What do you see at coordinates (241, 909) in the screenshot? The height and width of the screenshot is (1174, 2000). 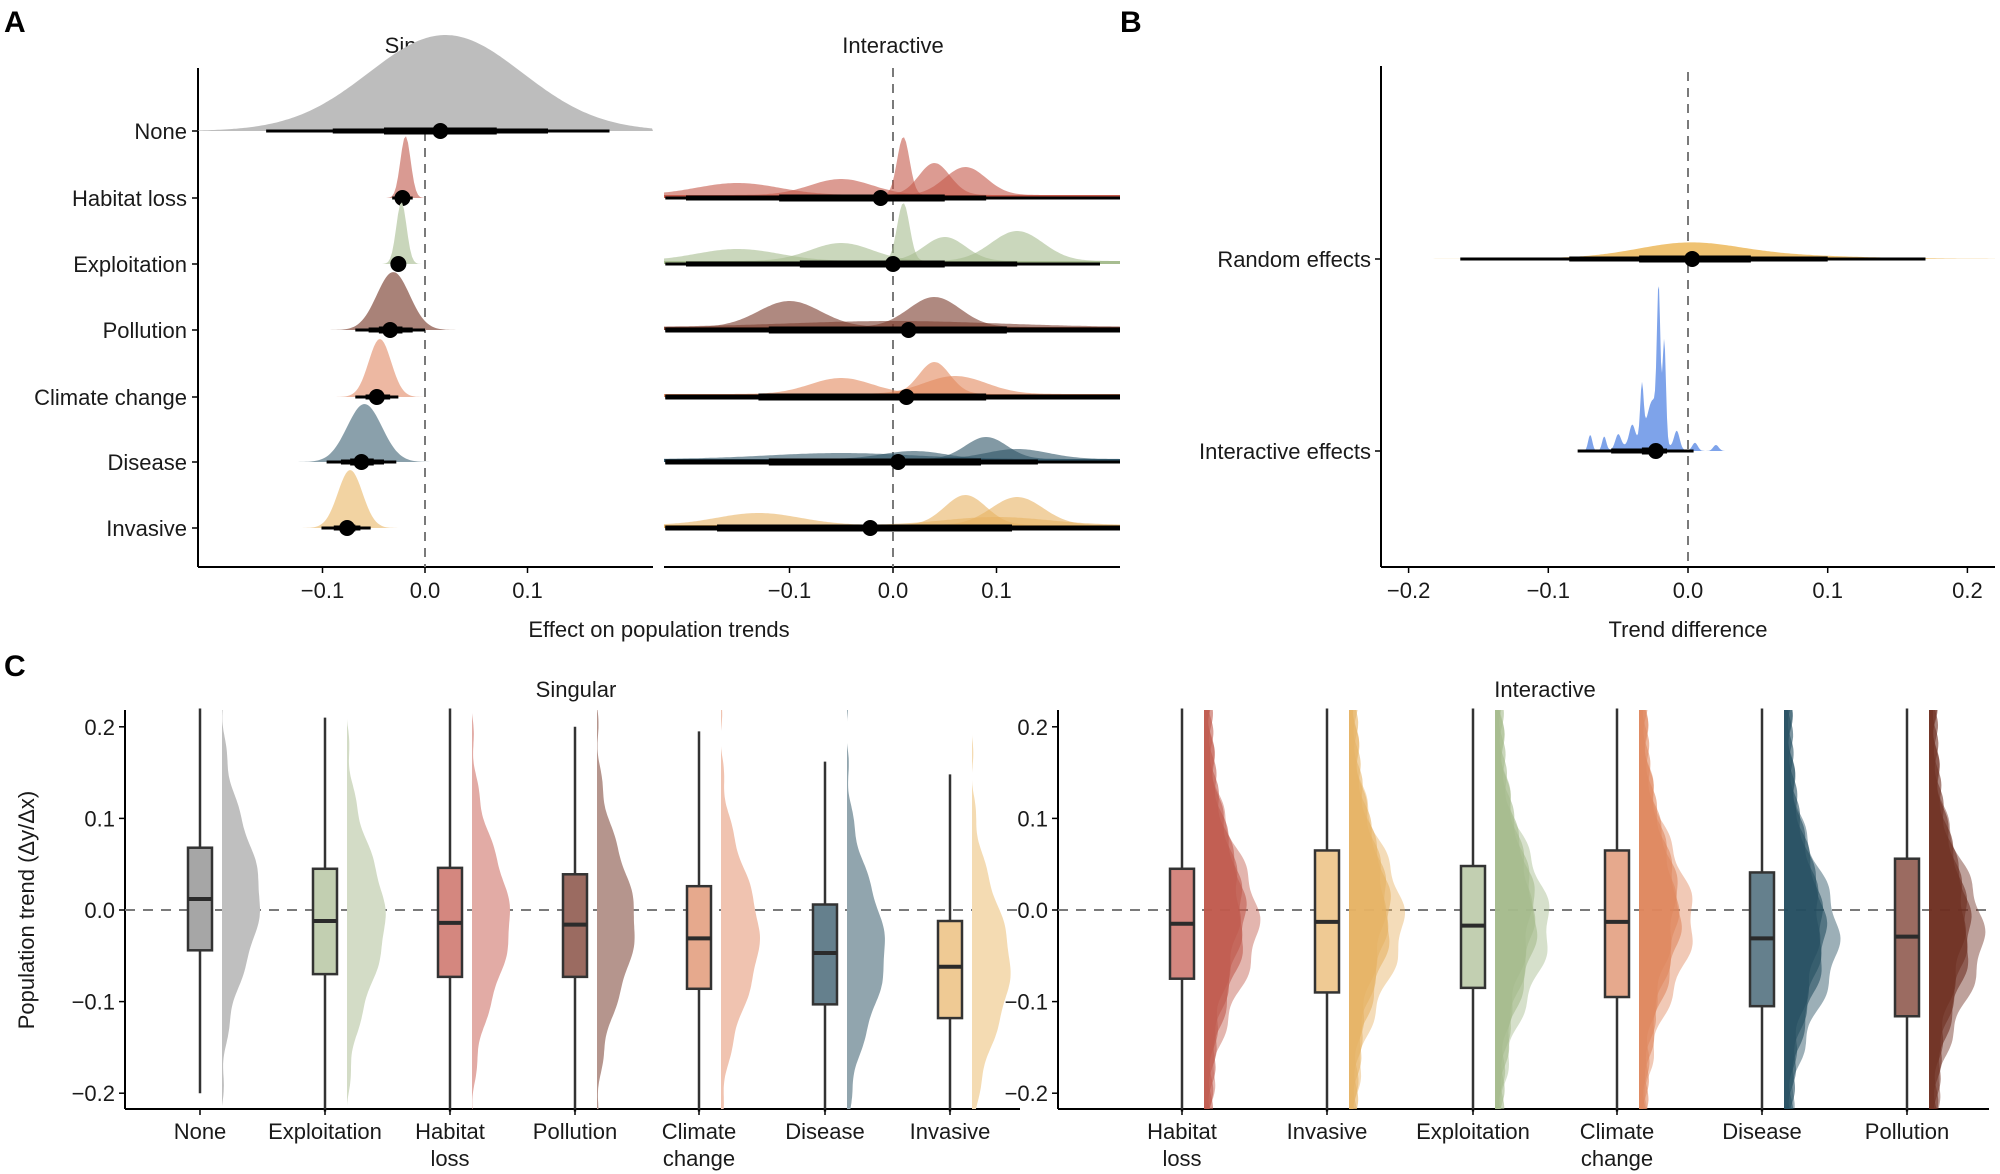 I see `density-cloud-none` at bounding box center [241, 909].